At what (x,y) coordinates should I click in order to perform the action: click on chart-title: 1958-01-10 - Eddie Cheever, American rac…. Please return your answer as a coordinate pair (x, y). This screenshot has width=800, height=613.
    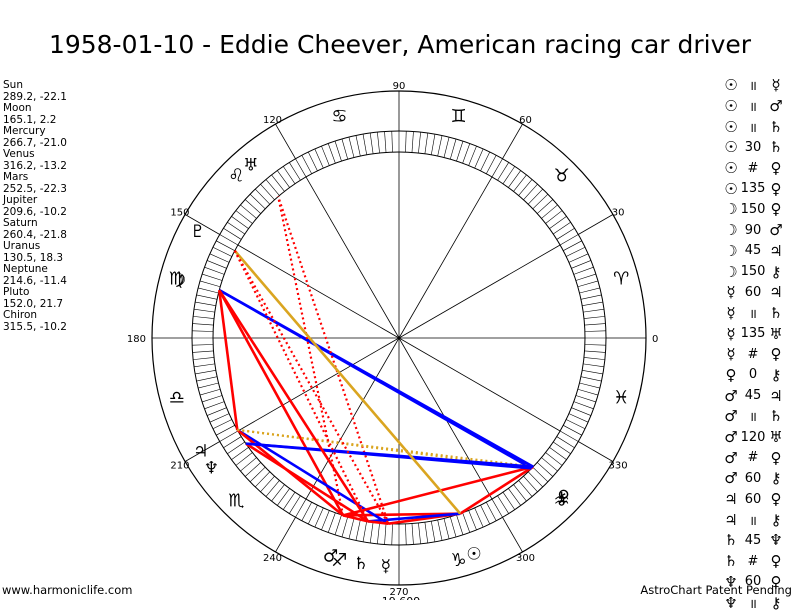
    Looking at the image, I should click on (400, 44).